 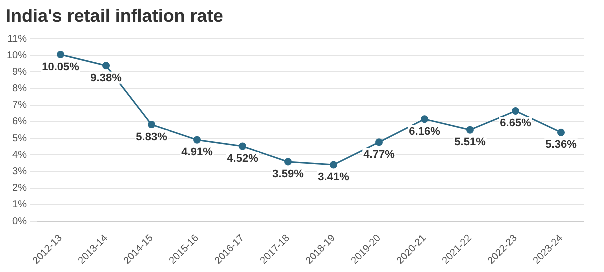 What do you see at coordinates (380, 154) in the screenshot?
I see `data-label: 4.77%` at bounding box center [380, 154].